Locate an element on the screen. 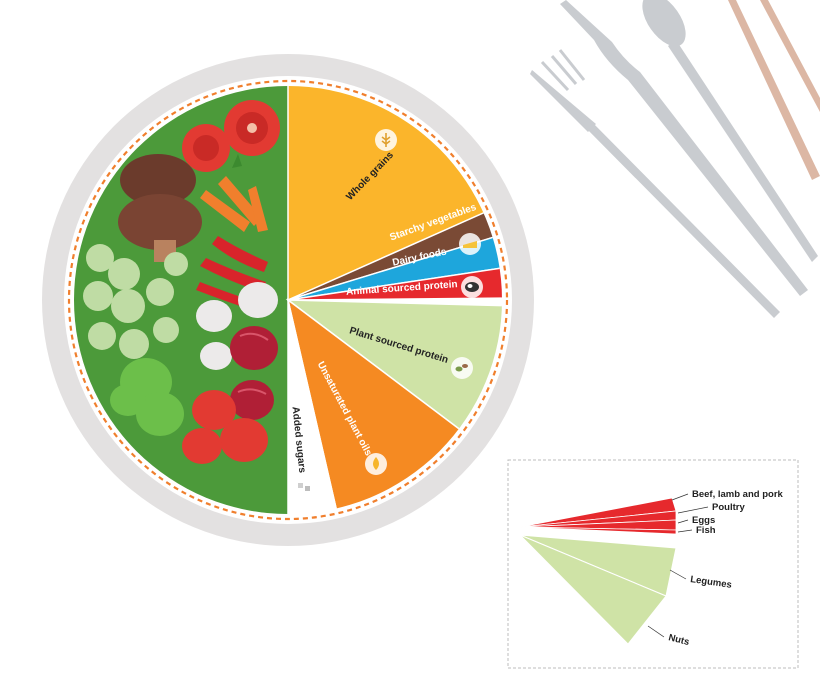  vegetables-and-fruits-illustration is located at coordinates (181, 282).